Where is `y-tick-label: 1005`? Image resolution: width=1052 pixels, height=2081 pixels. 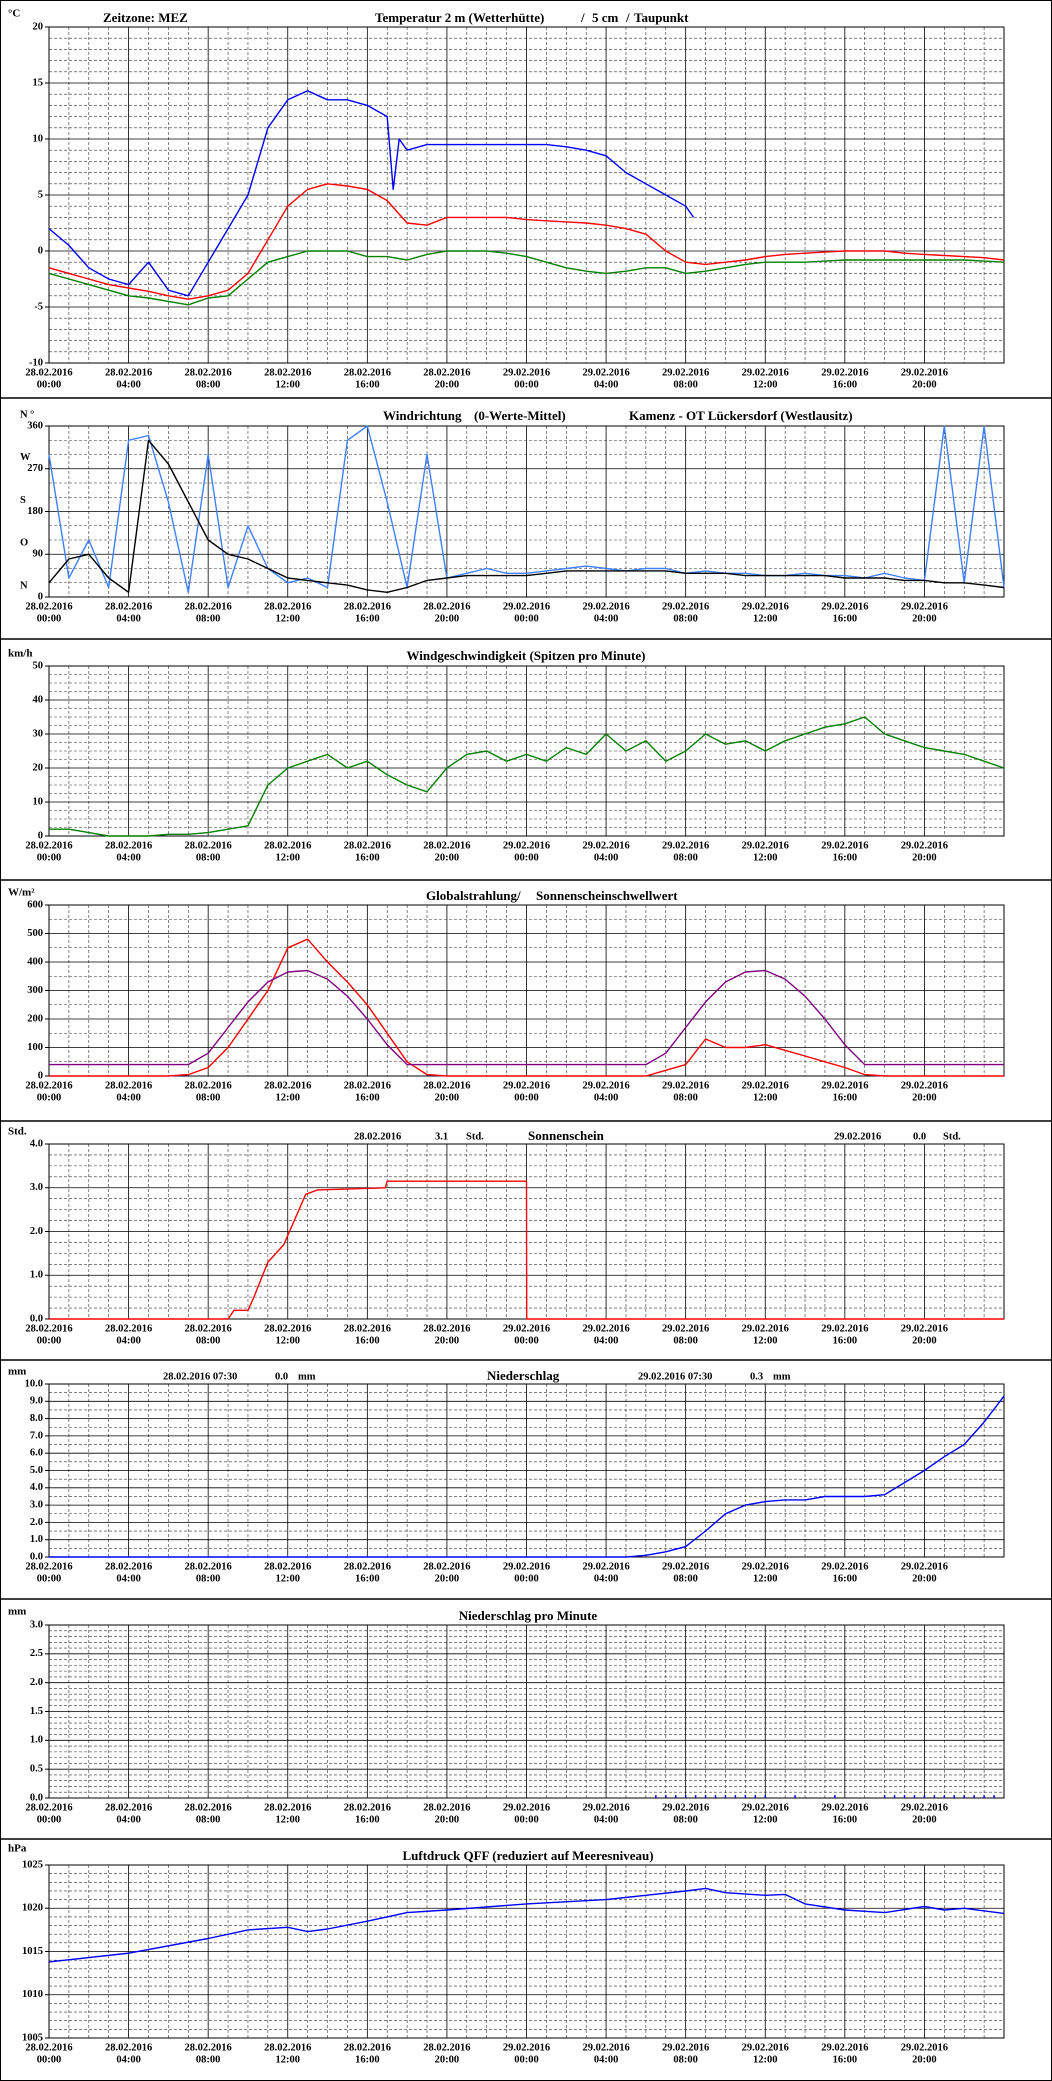 y-tick-label: 1005 is located at coordinates (32, 2037).